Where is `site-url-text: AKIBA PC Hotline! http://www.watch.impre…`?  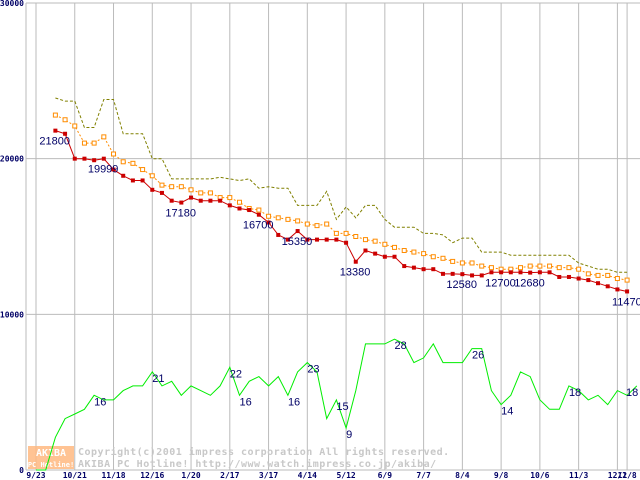 site-url-text: AKIBA PC Hotline! http://www.watch.impre… is located at coordinates (257, 464).